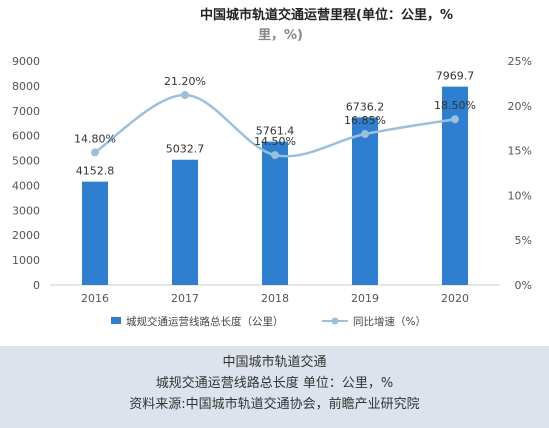  I want to click on bar-value-label: 6736.2, so click(365, 106).